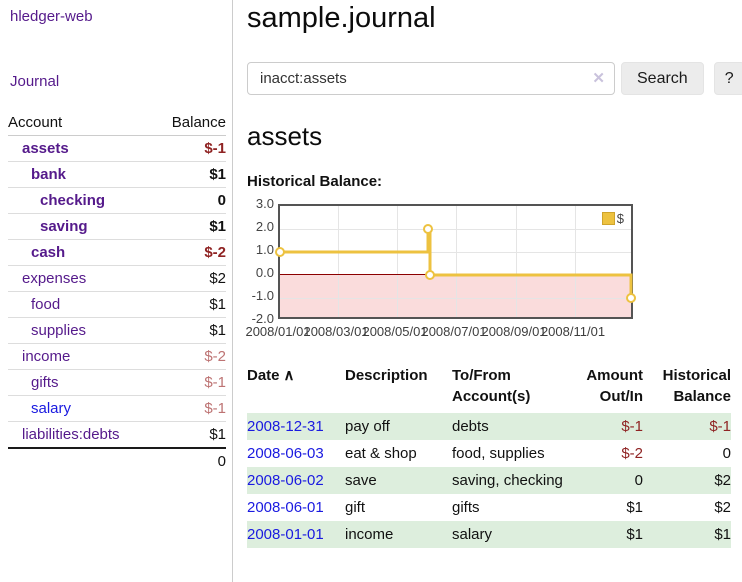 This screenshot has width=742, height=582. Describe the element at coordinates (73, 200) in the screenshot. I see `account-link-checking: checking` at that location.